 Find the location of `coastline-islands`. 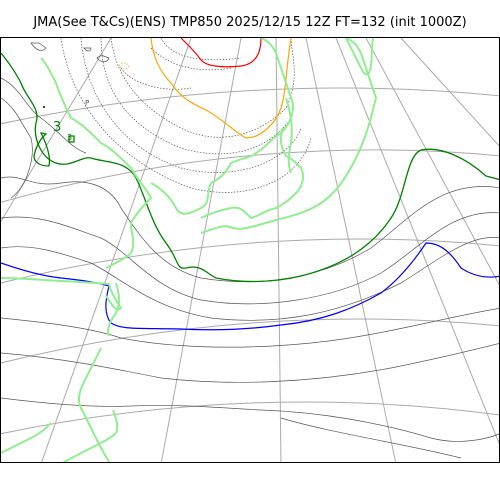

coastline-islands is located at coordinates (252, 173).